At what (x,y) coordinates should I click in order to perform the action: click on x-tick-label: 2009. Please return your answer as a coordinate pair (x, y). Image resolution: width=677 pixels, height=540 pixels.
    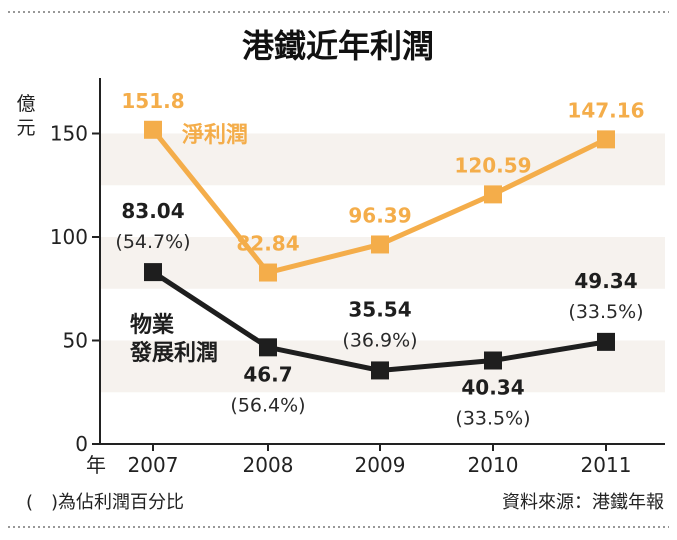
    Looking at the image, I should click on (380, 465).